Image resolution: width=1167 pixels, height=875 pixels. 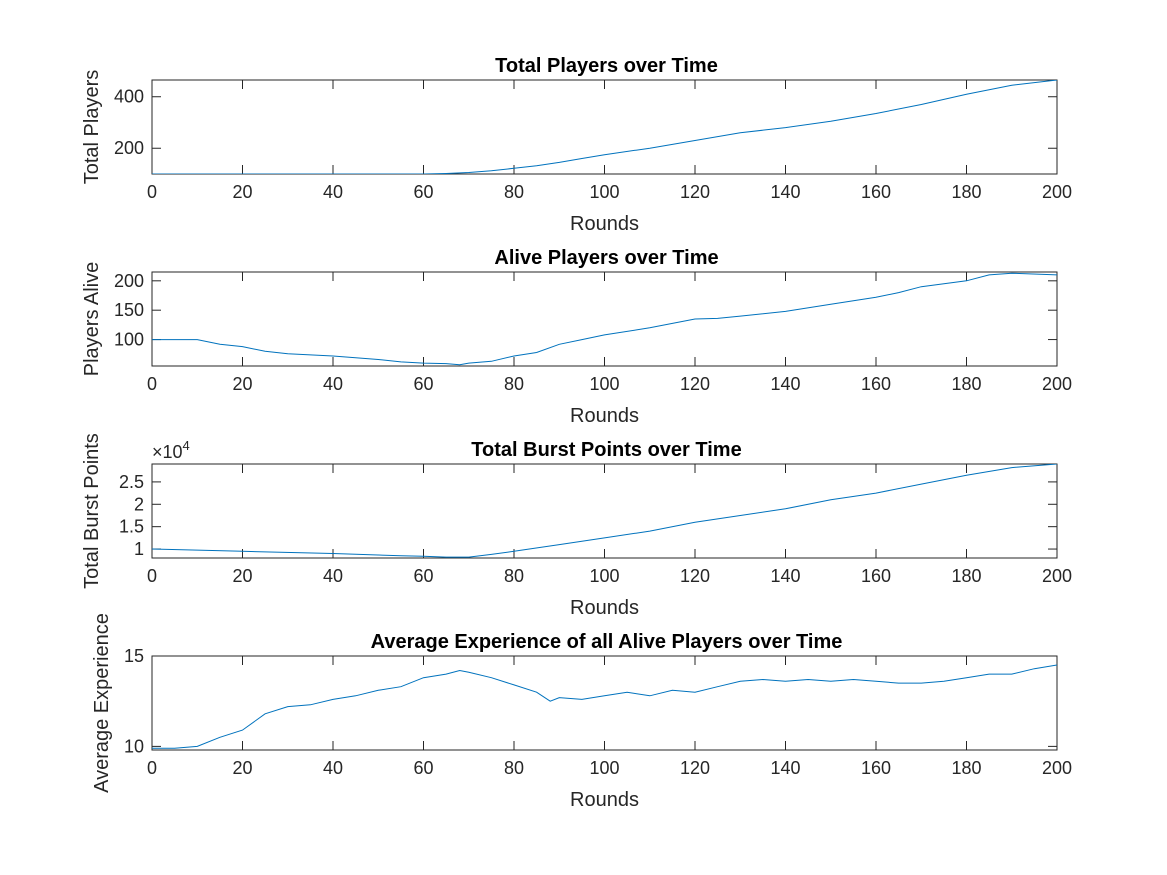 I want to click on exponent-base: ×10, so click(x=167, y=452).